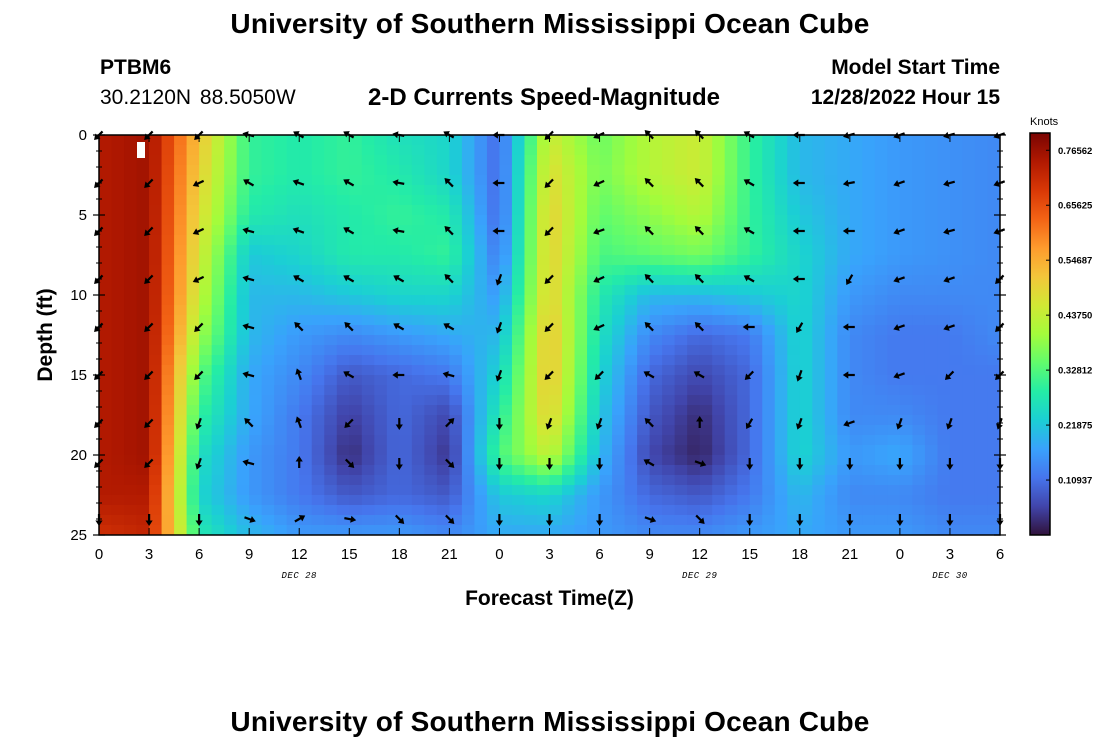  Describe the element at coordinates (199, 554) in the screenshot. I see `x-tick-label: 6` at that location.